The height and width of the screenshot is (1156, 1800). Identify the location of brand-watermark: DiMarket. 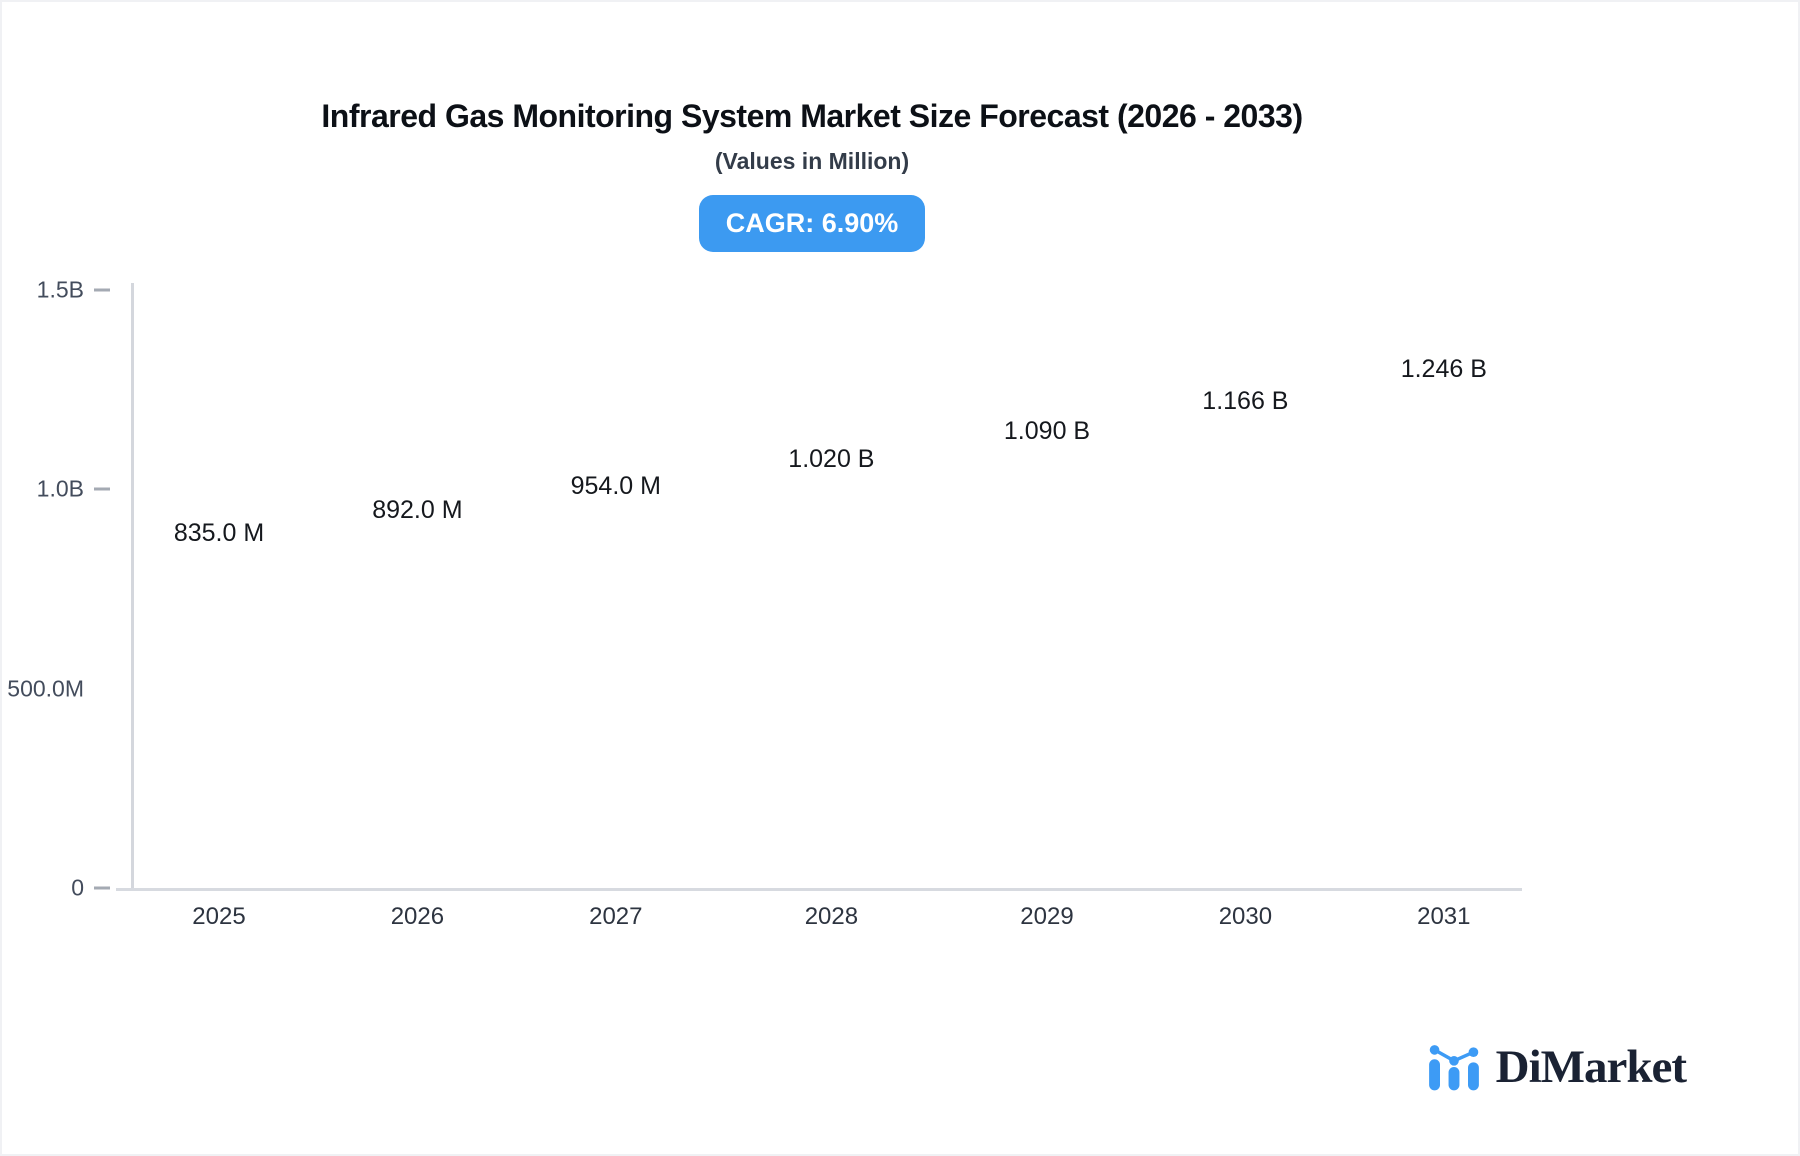
(1556, 1067).